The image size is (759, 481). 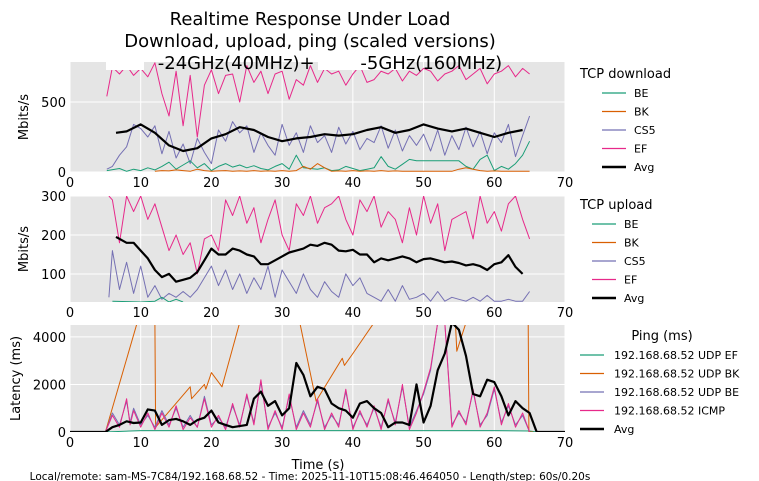 What do you see at coordinates (363, 62) in the screenshot?
I see `title-mask-mid` at bounding box center [363, 62].